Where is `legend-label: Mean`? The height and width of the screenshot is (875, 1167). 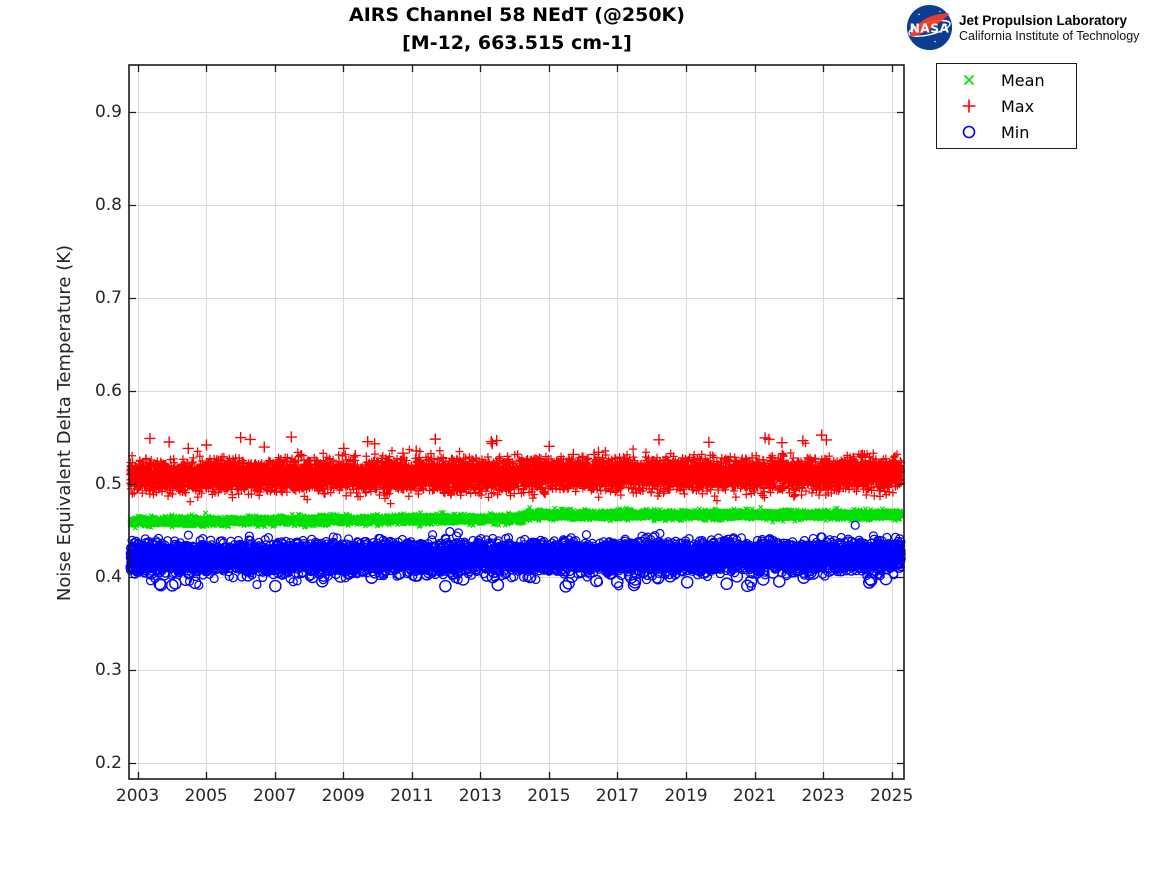
legend-label: Mean is located at coordinates (1023, 80).